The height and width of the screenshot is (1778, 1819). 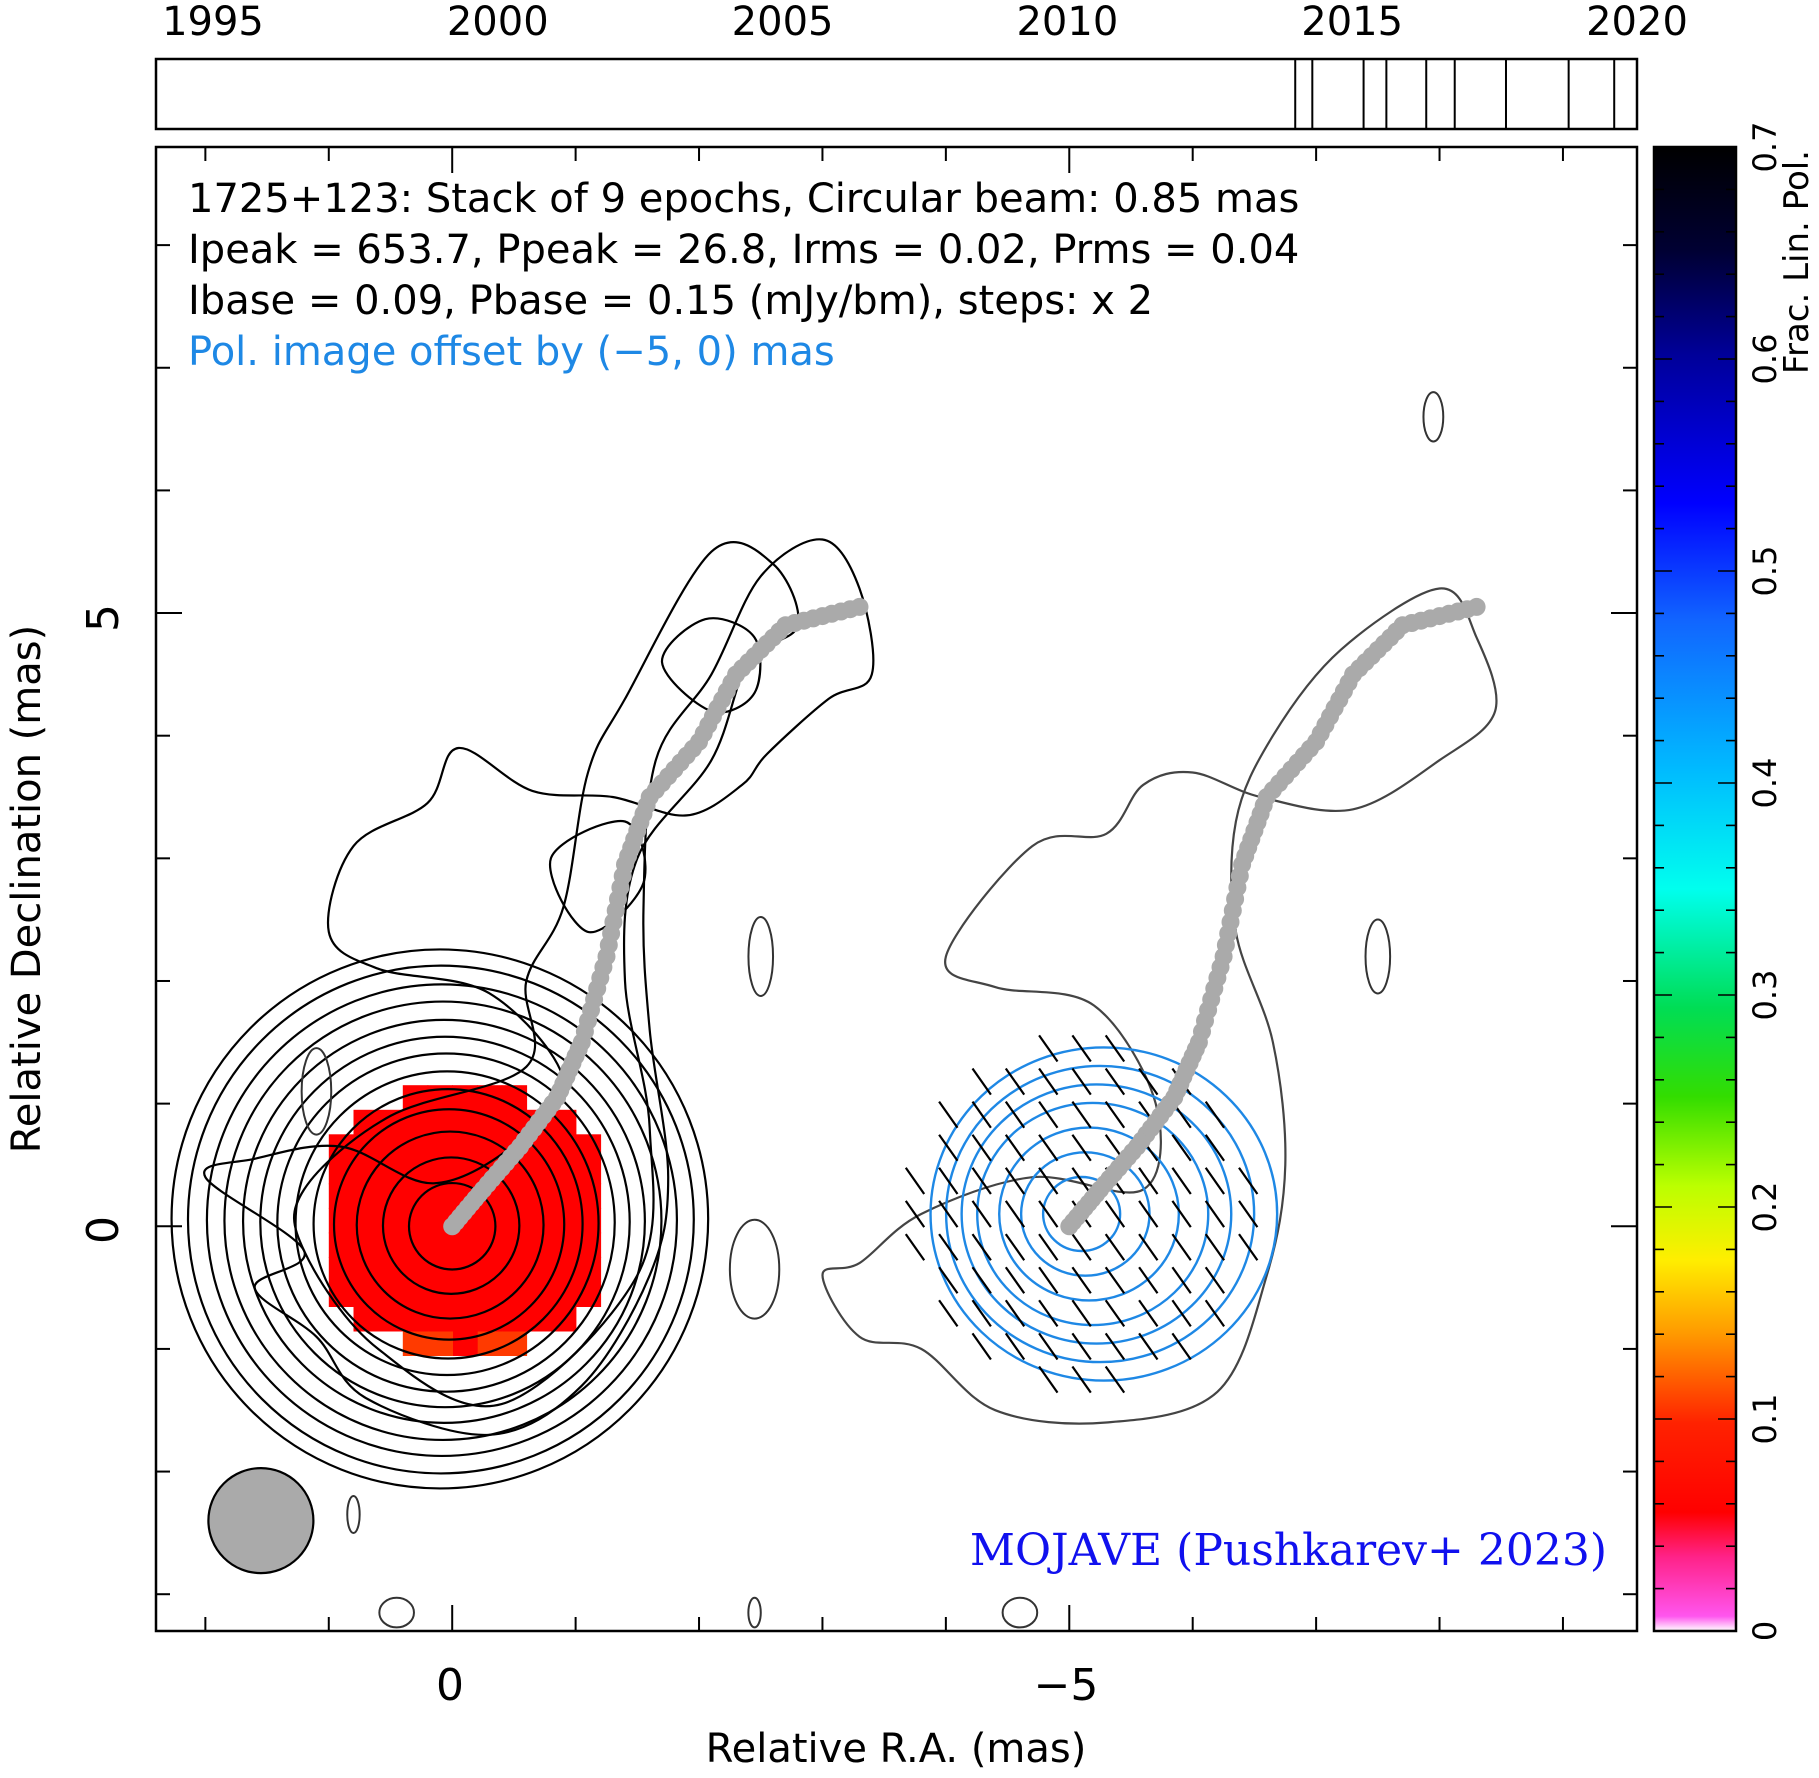 What do you see at coordinates (261, 1521) in the screenshot?
I see `beam-ellipse` at bounding box center [261, 1521].